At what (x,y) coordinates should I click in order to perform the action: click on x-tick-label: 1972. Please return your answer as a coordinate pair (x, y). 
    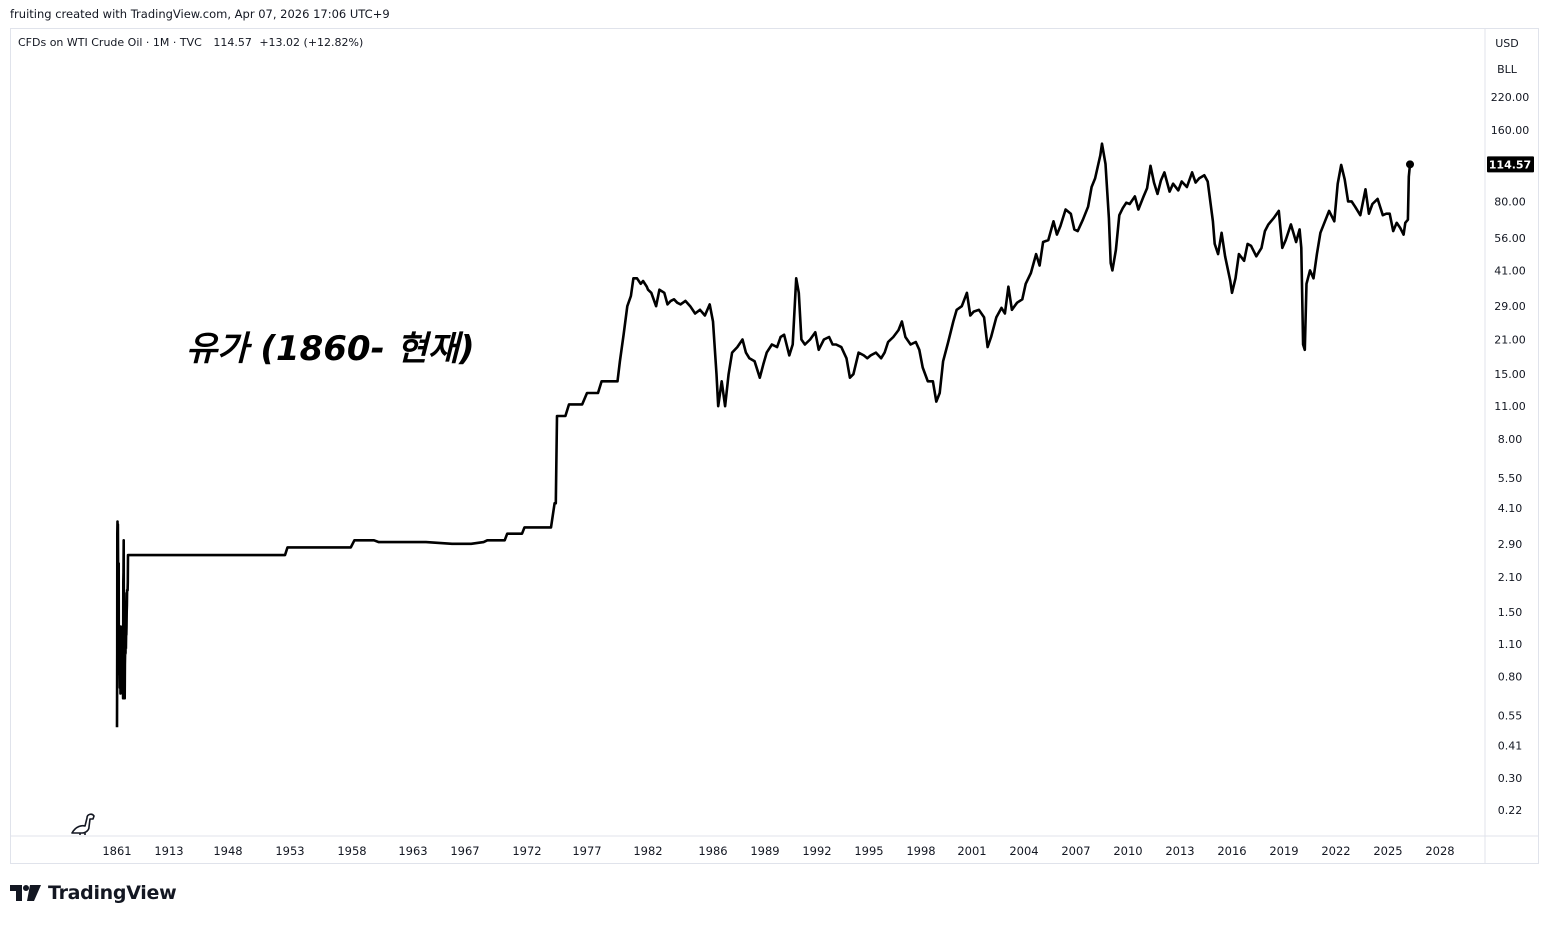
    Looking at the image, I should click on (526, 851).